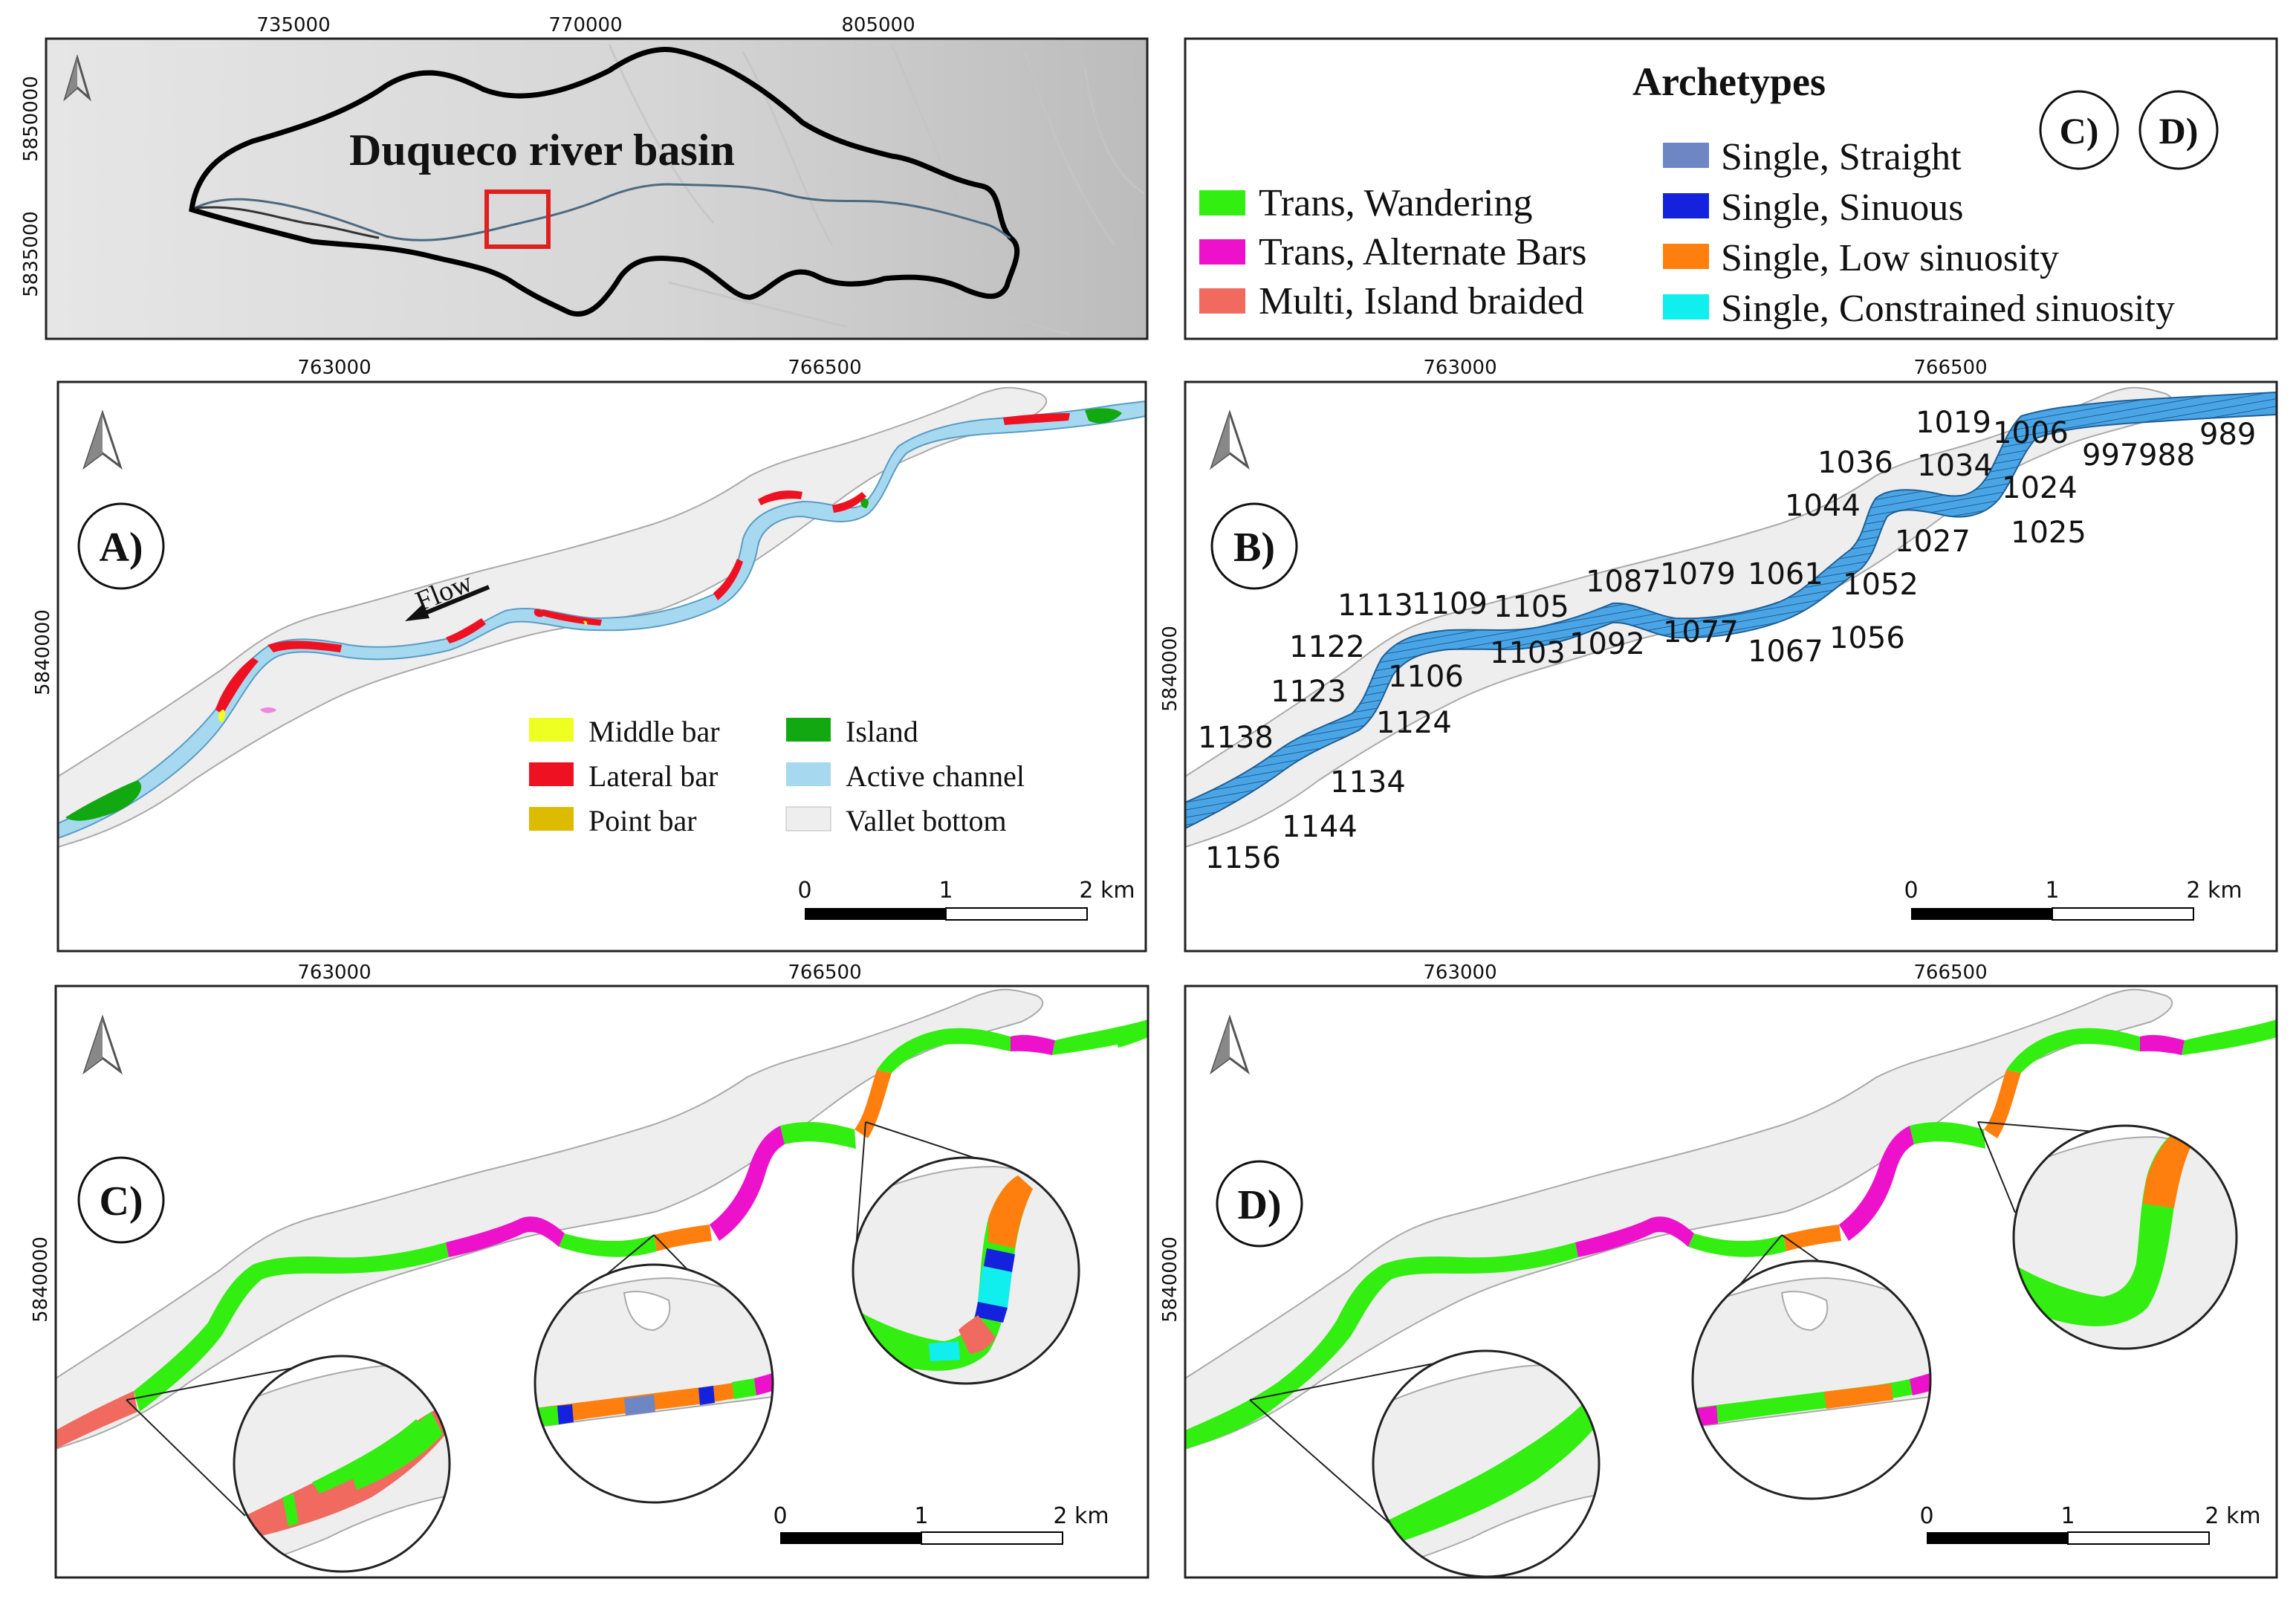 The height and width of the screenshot is (1602, 2296). What do you see at coordinates (1320, 827) in the screenshot?
I see `svg-text: 1144` at bounding box center [1320, 827].